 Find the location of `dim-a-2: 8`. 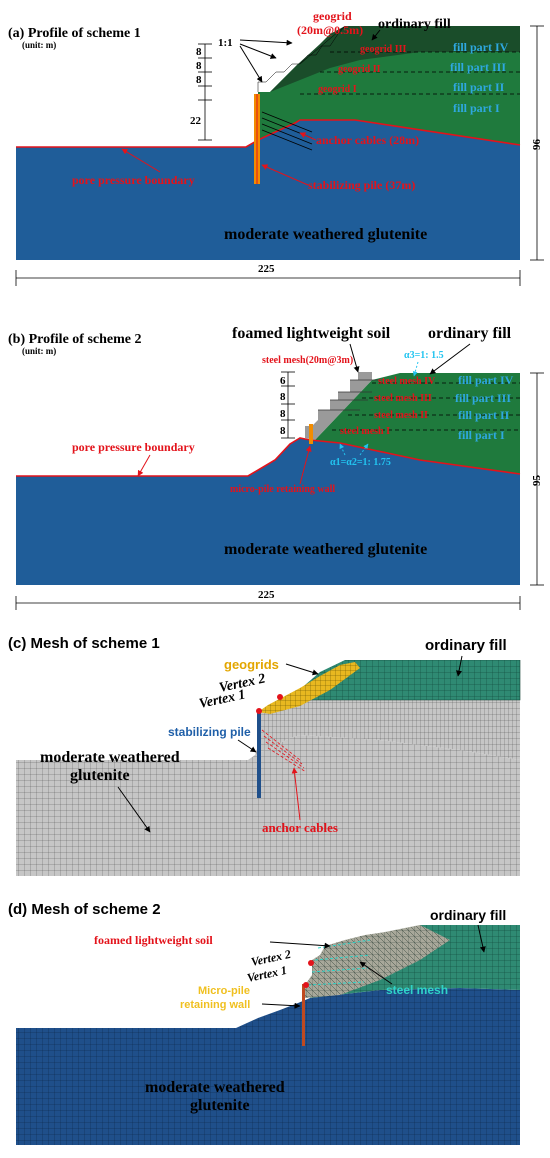

dim-a-2: 8 is located at coordinates (199, 66).